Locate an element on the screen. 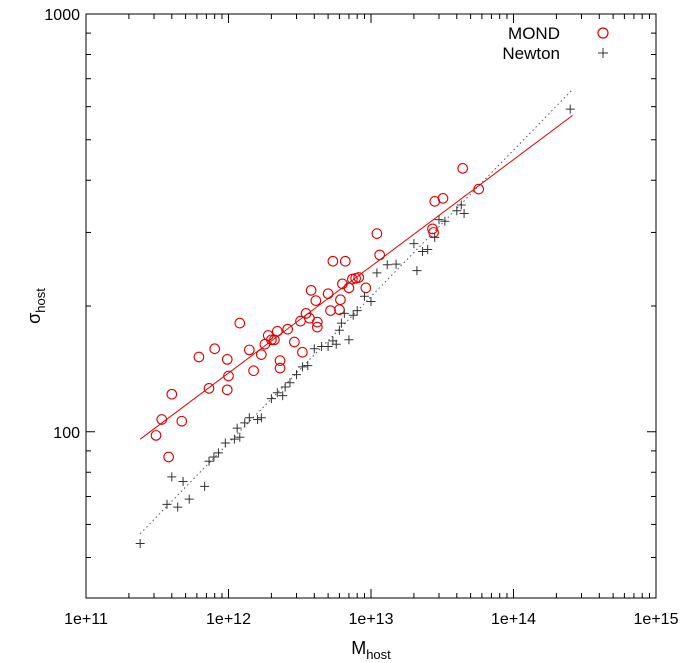 Image resolution: width=688 pixels, height=663 pixels. x-axis-label: Mhost is located at coordinates (371, 650).